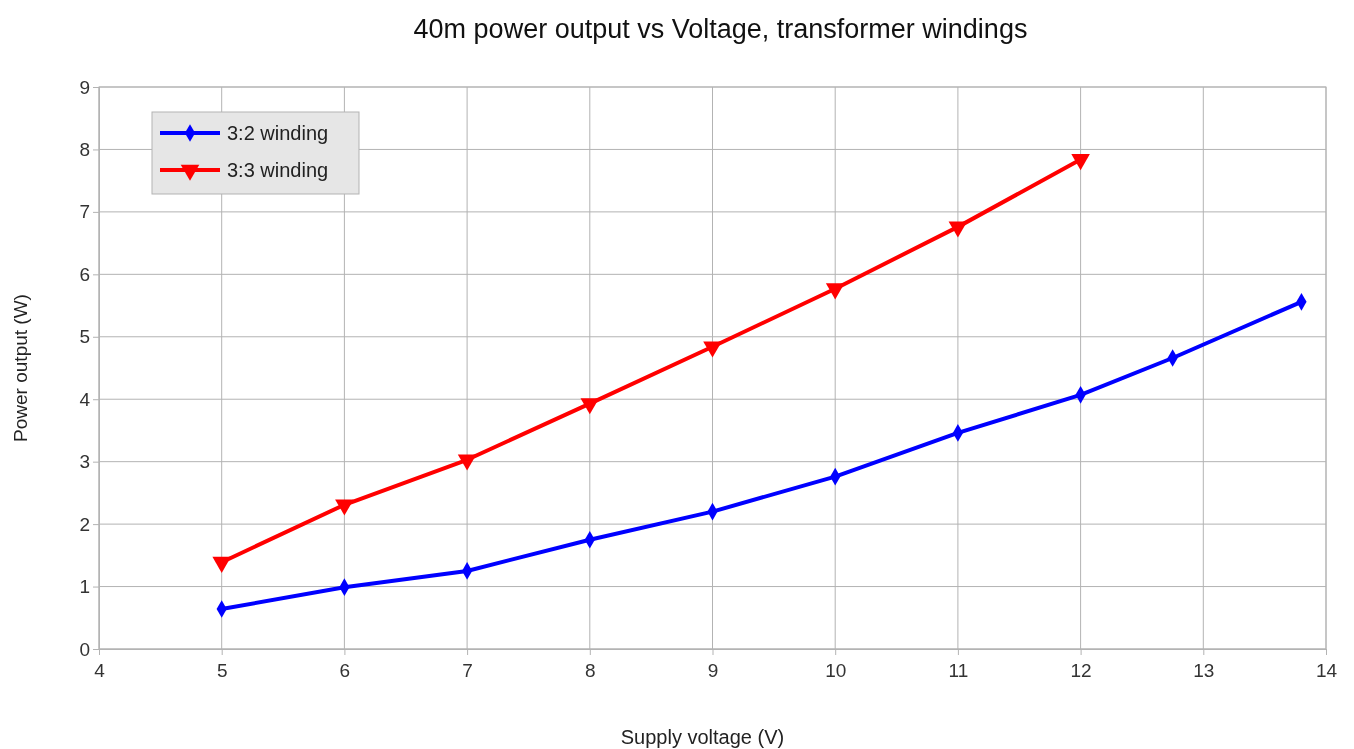 This screenshot has height=749, width=1354. What do you see at coordinates (278, 133) in the screenshot?
I see `legend-label: 3:2 winding` at bounding box center [278, 133].